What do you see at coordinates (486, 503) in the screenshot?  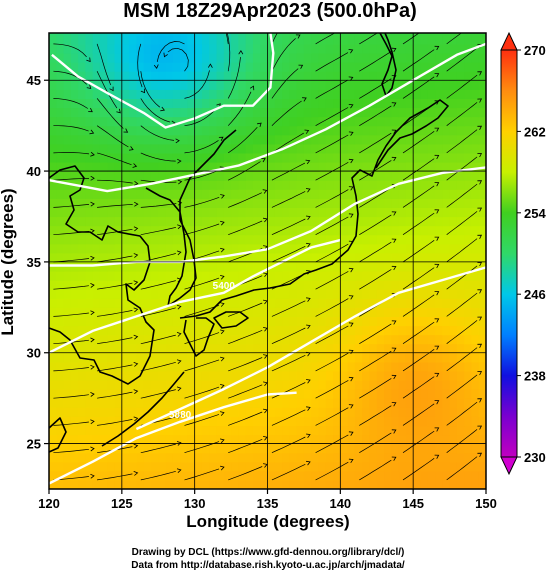 I see `x-tick-label: 150` at bounding box center [486, 503].